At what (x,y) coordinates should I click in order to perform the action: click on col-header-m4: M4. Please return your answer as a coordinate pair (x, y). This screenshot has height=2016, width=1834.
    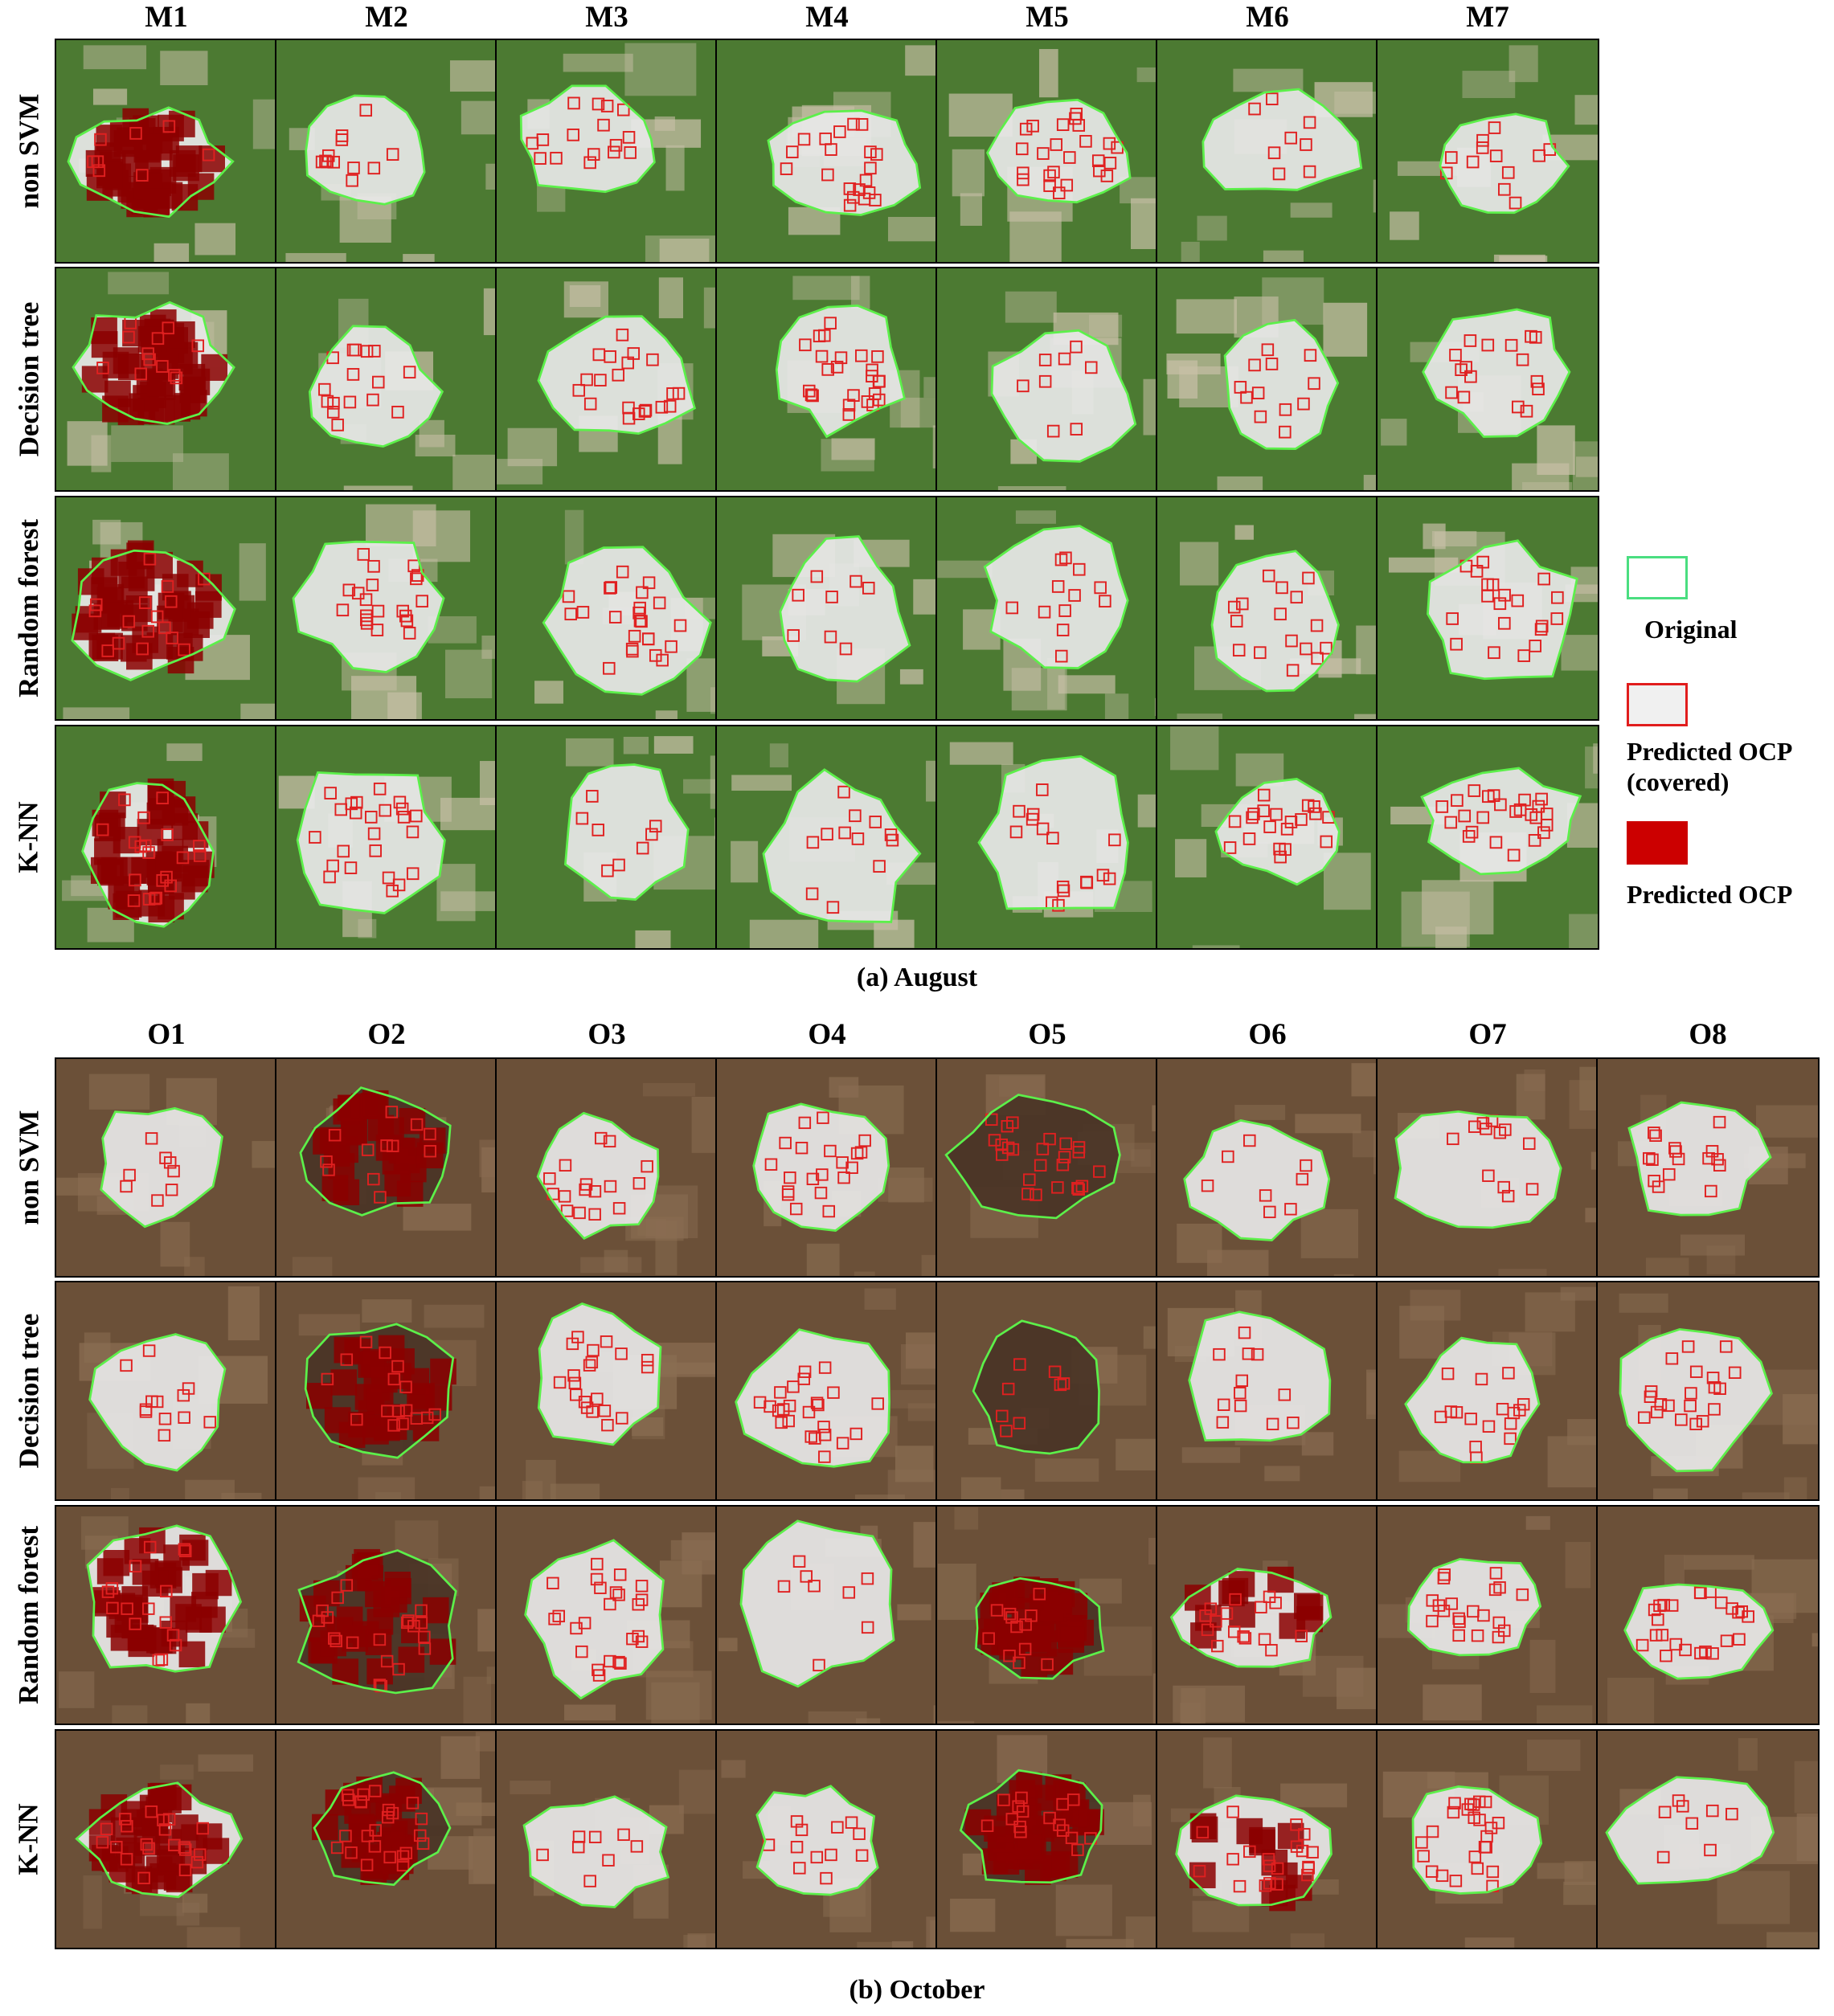
    Looking at the image, I should click on (827, 17).